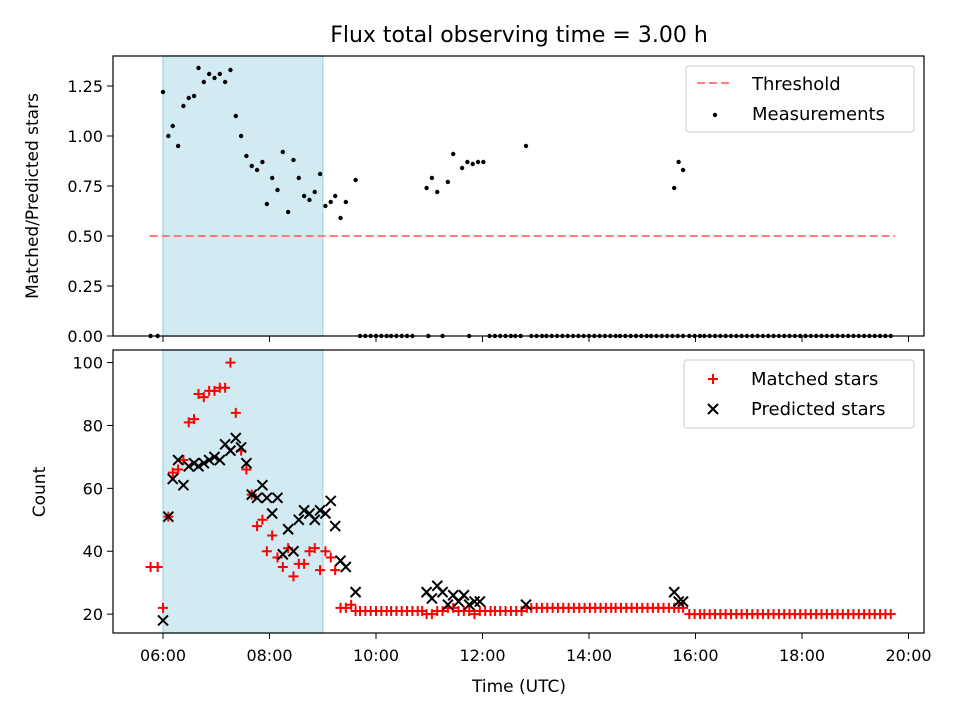 The width and height of the screenshot is (960, 720). Describe the element at coordinates (814, 379) in the screenshot. I see `legend-matched-label: Matched stars` at that location.